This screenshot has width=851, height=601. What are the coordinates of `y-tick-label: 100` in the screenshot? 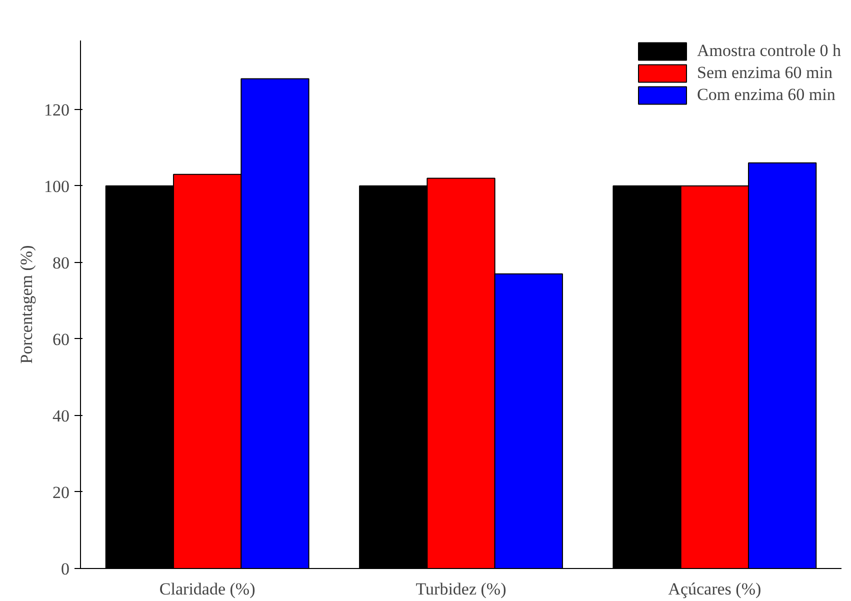 It's located at (57, 186).